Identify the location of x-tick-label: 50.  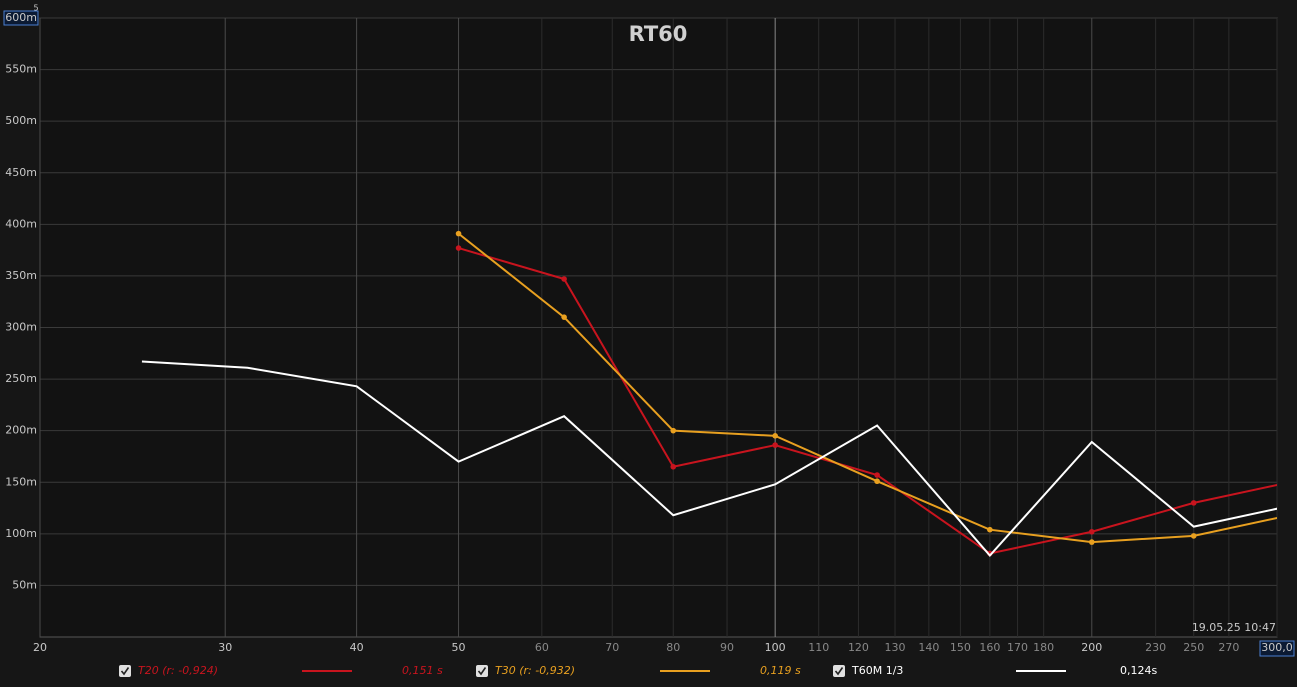
(459, 647).